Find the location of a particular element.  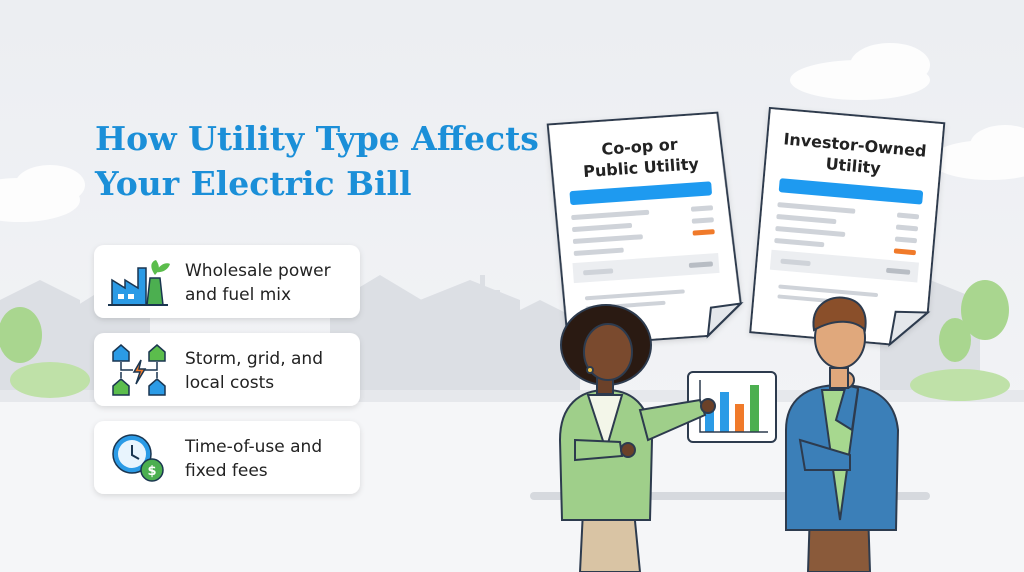

clock-icon-part: $ is located at coordinates (151, 471).